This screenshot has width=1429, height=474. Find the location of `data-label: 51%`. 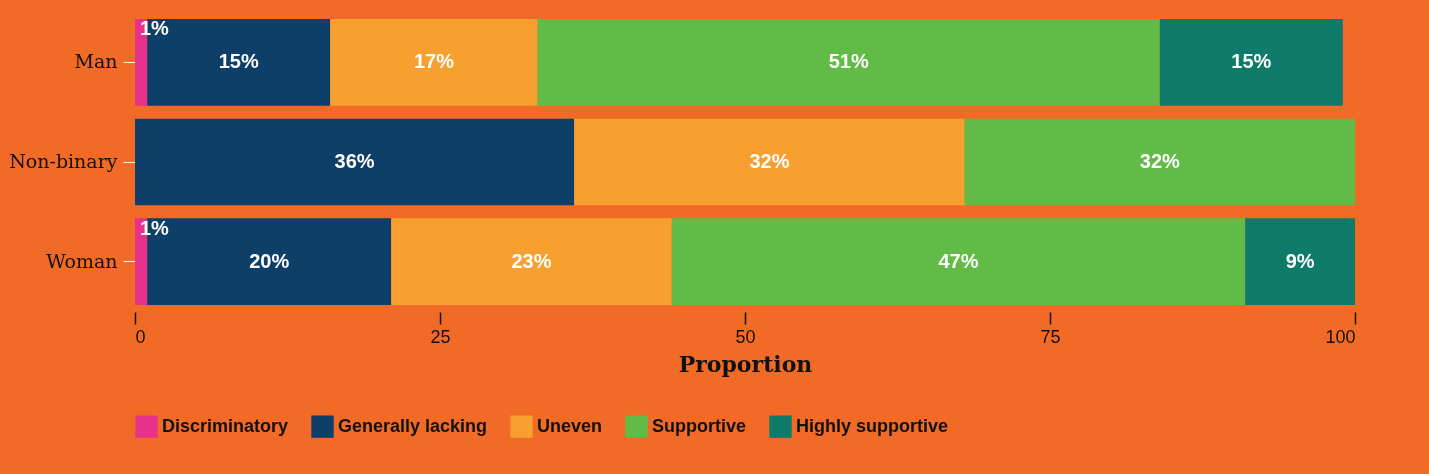

data-label: 51% is located at coordinates (848, 61).